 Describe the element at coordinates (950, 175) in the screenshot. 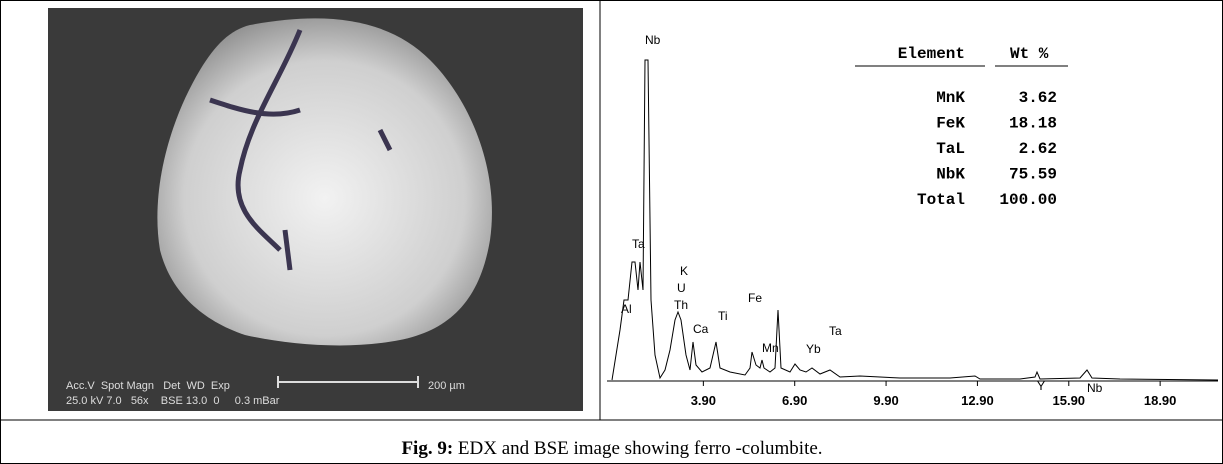

I see `element-name: NbK` at that location.